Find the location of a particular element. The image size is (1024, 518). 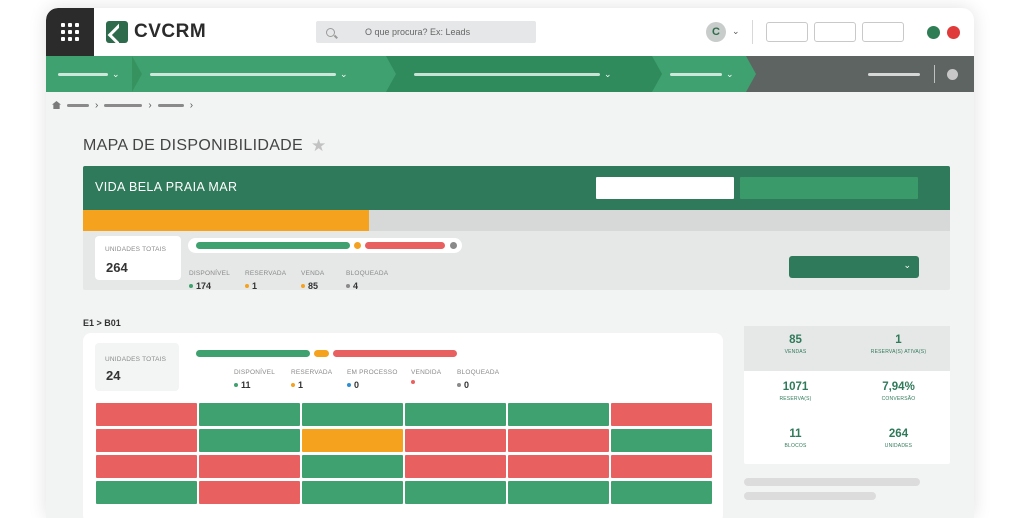

project-header: VIDA BELA PRAIA MAR is located at coordinates (516, 188).